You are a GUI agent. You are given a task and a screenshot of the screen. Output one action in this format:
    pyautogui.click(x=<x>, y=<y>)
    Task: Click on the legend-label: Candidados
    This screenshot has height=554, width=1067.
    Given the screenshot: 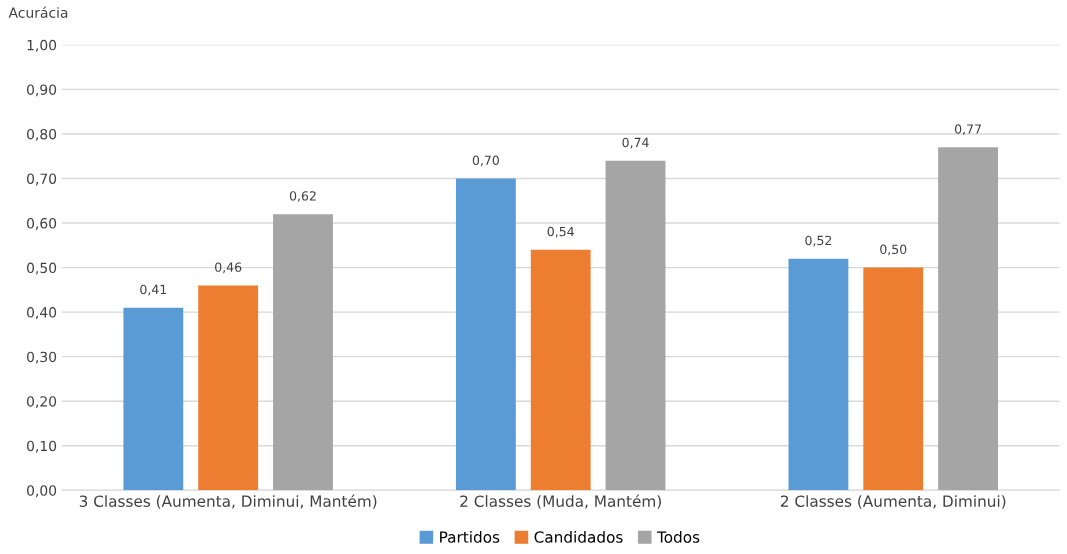 What is the action you would take?
    pyautogui.click(x=578, y=537)
    